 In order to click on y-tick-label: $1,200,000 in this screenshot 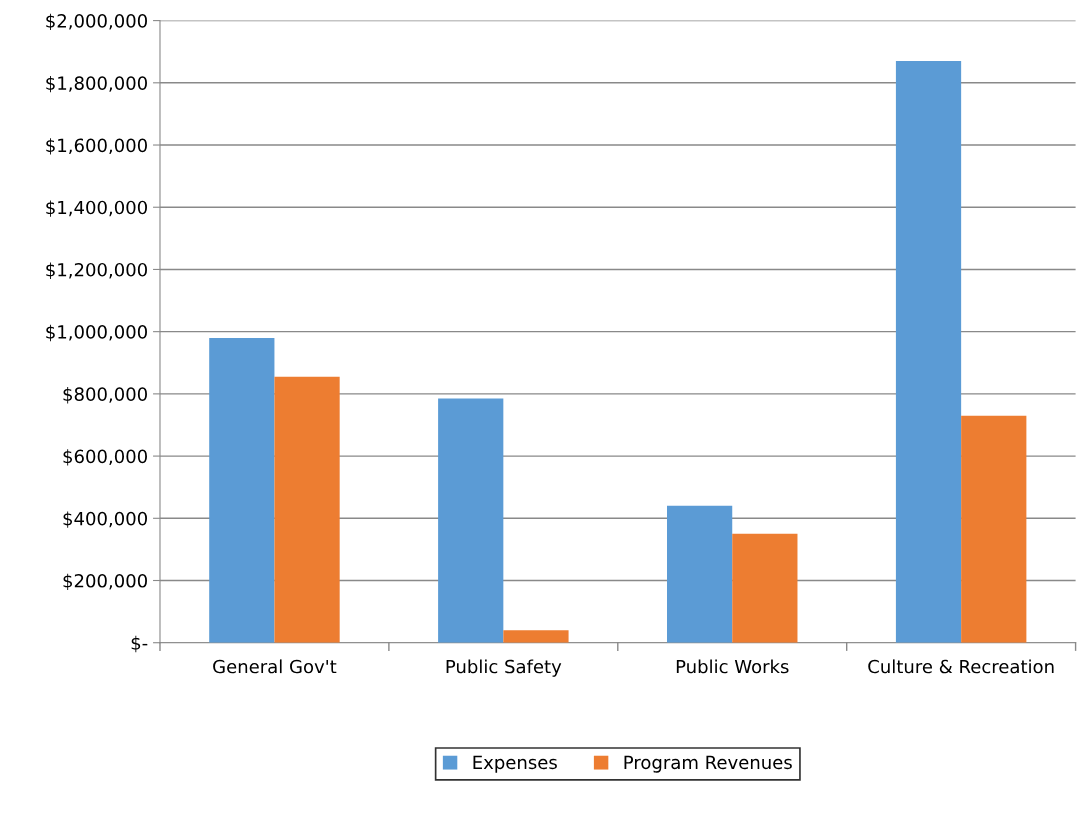, I will do `click(96, 270)`.